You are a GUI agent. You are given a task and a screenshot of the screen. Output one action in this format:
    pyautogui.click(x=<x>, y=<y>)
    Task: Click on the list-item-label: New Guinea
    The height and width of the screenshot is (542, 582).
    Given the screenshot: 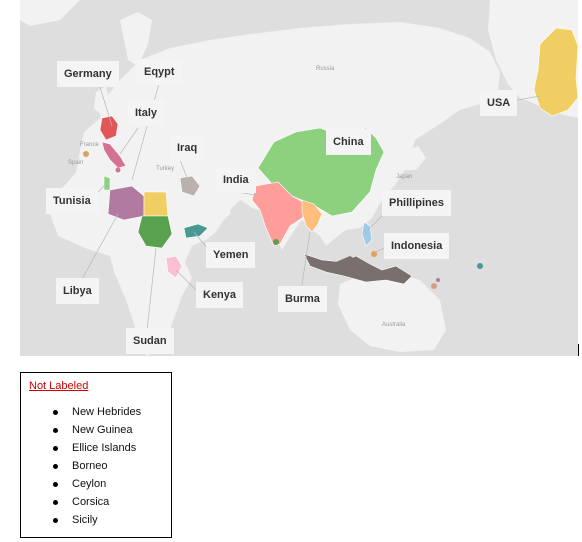 What is the action you would take?
    pyautogui.click(x=102, y=430)
    